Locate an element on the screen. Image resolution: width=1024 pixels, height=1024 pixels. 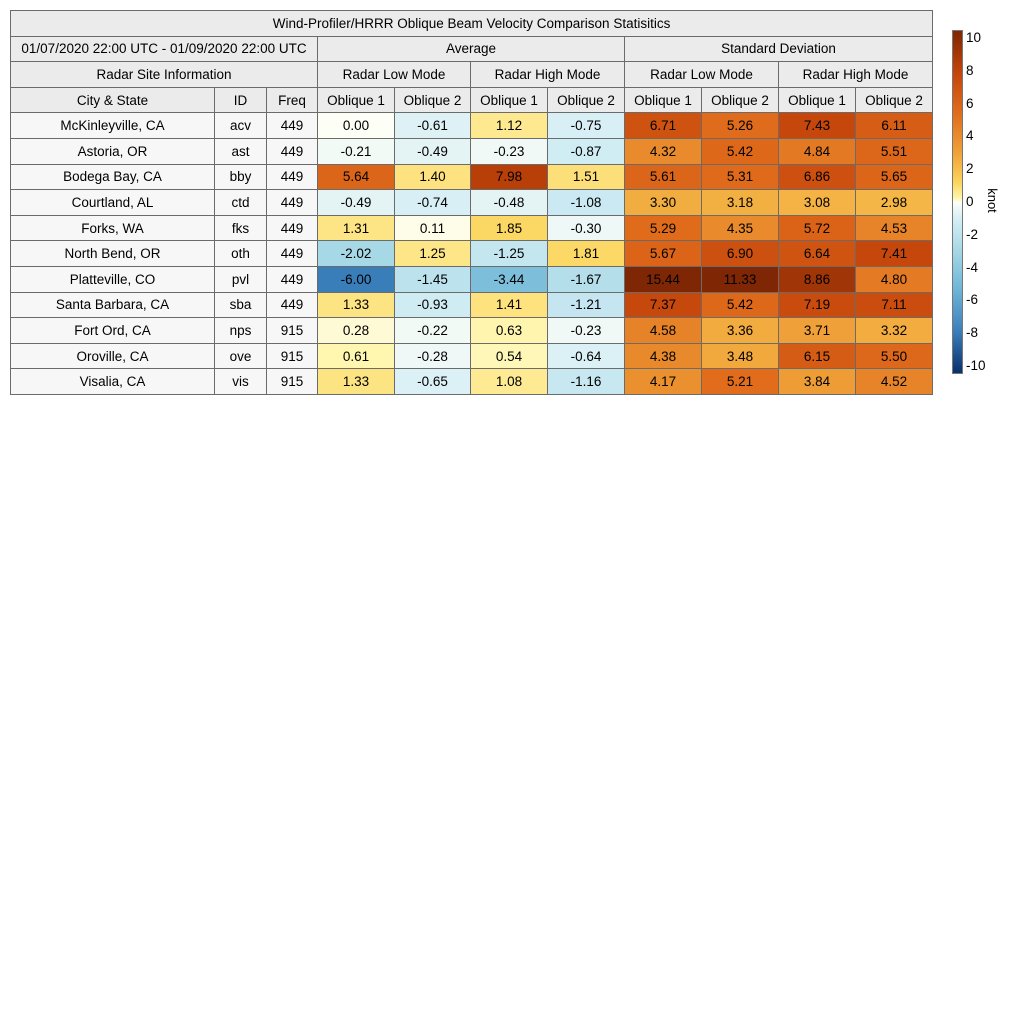
heatmap-cell: 6.64 is located at coordinates (817, 253).